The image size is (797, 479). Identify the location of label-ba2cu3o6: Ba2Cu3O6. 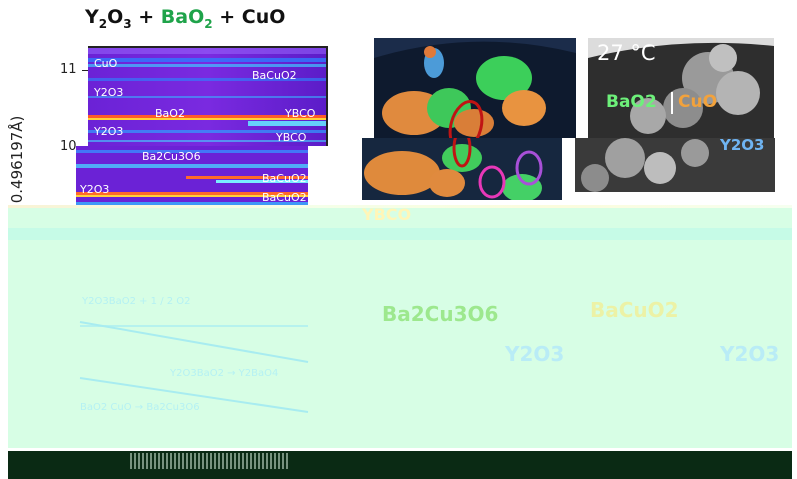
(171, 156).